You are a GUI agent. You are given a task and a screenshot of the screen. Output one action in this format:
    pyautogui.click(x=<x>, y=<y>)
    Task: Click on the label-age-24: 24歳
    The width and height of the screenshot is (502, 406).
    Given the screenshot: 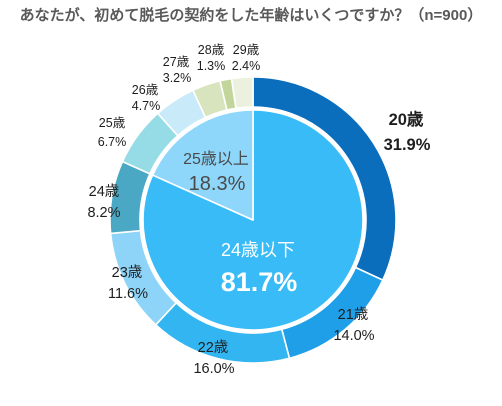 What is the action you would take?
    pyautogui.click(x=104, y=191)
    